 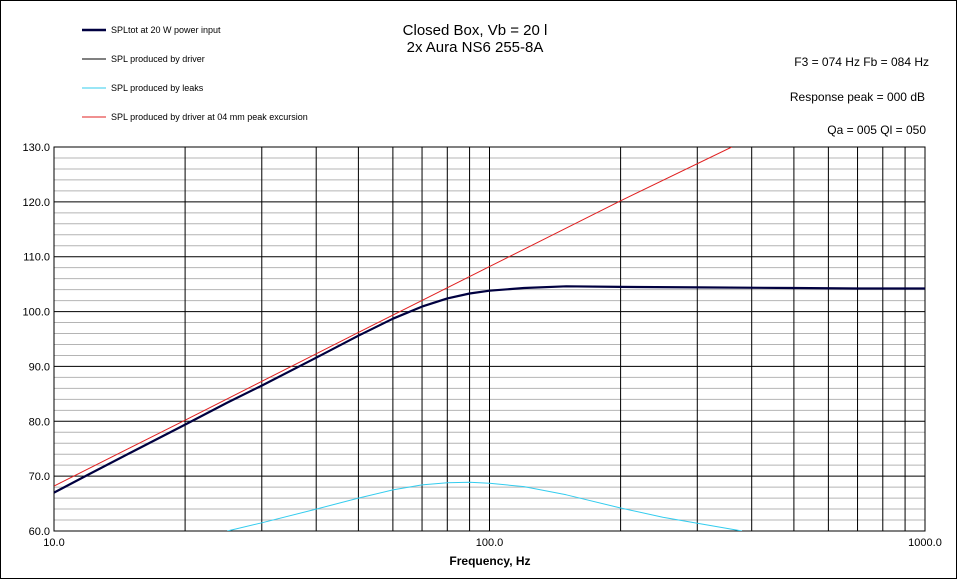 I want to click on x-tick-label: 100.0, so click(x=490, y=543).